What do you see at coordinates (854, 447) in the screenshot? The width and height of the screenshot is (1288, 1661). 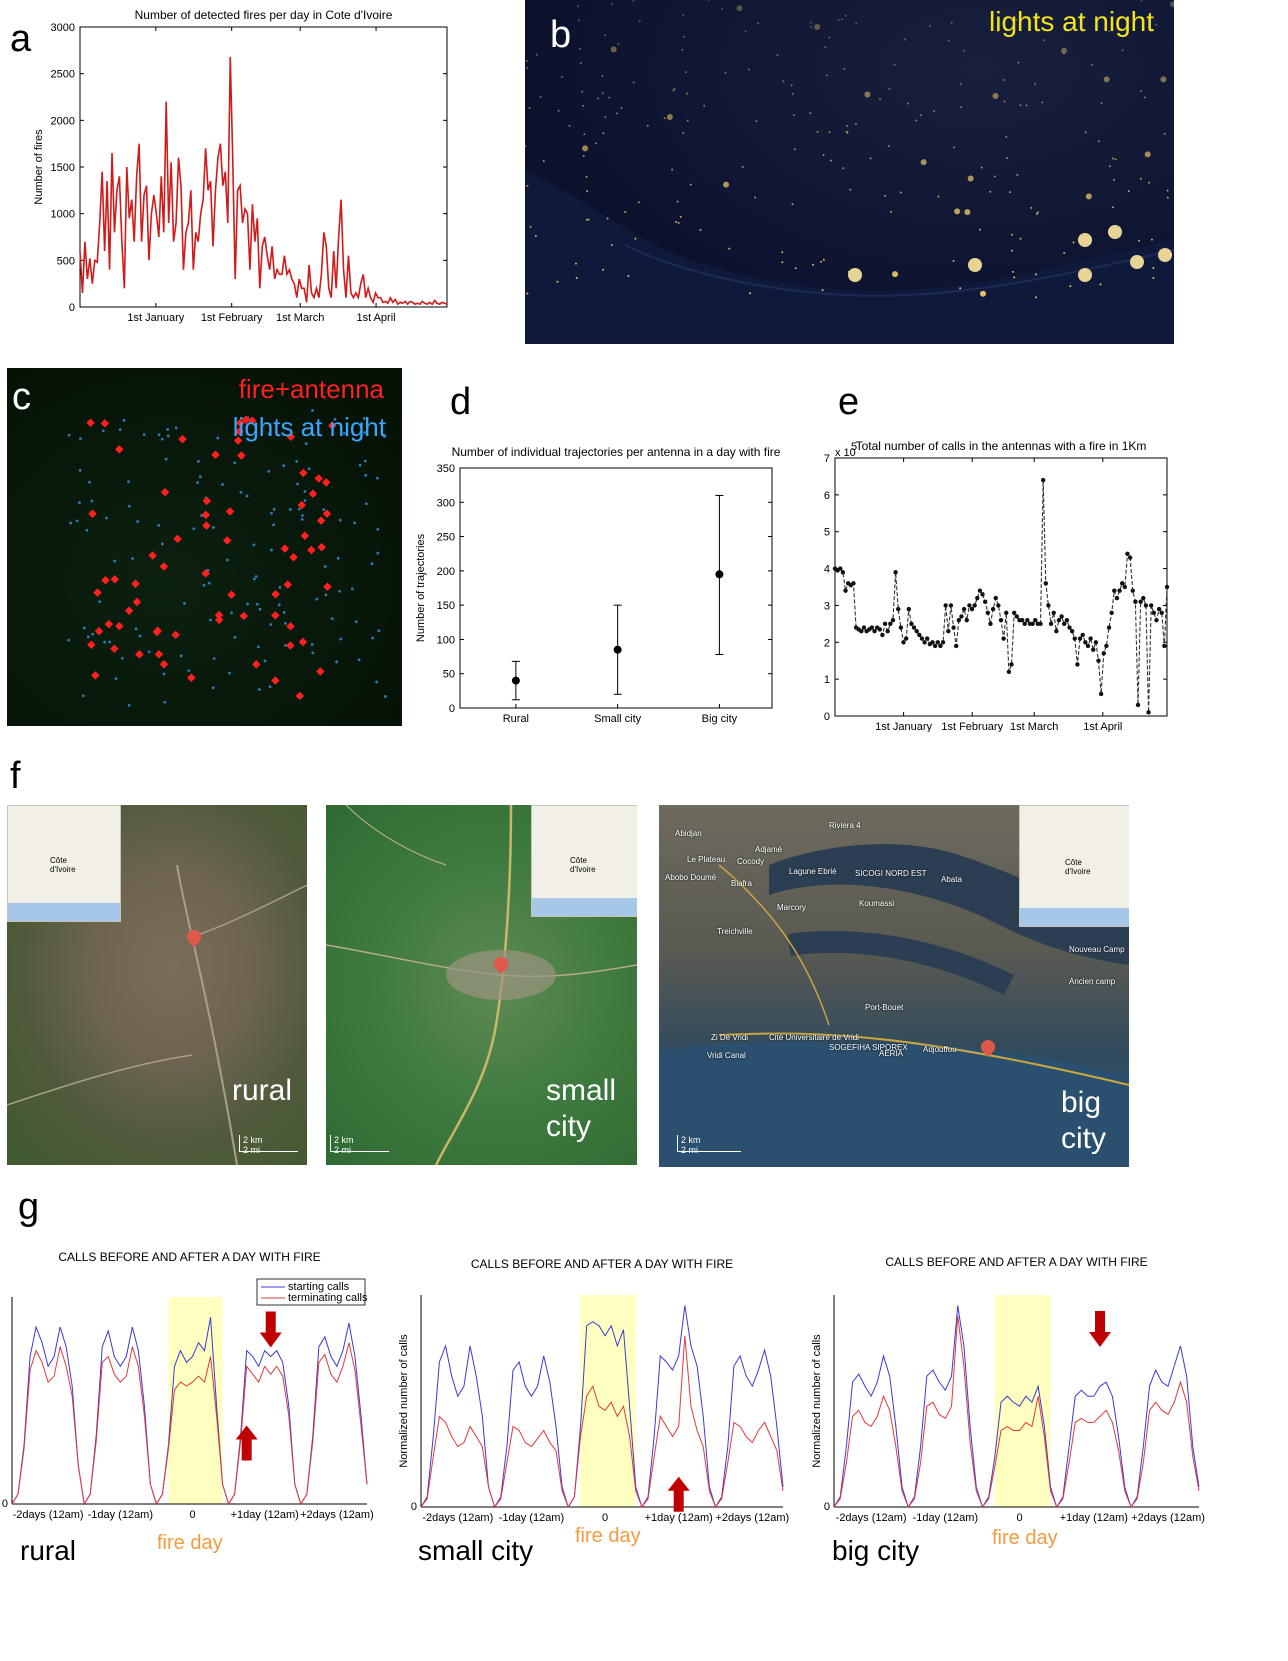 I see `axis-scale-exponent: 5` at bounding box center [854, 447].